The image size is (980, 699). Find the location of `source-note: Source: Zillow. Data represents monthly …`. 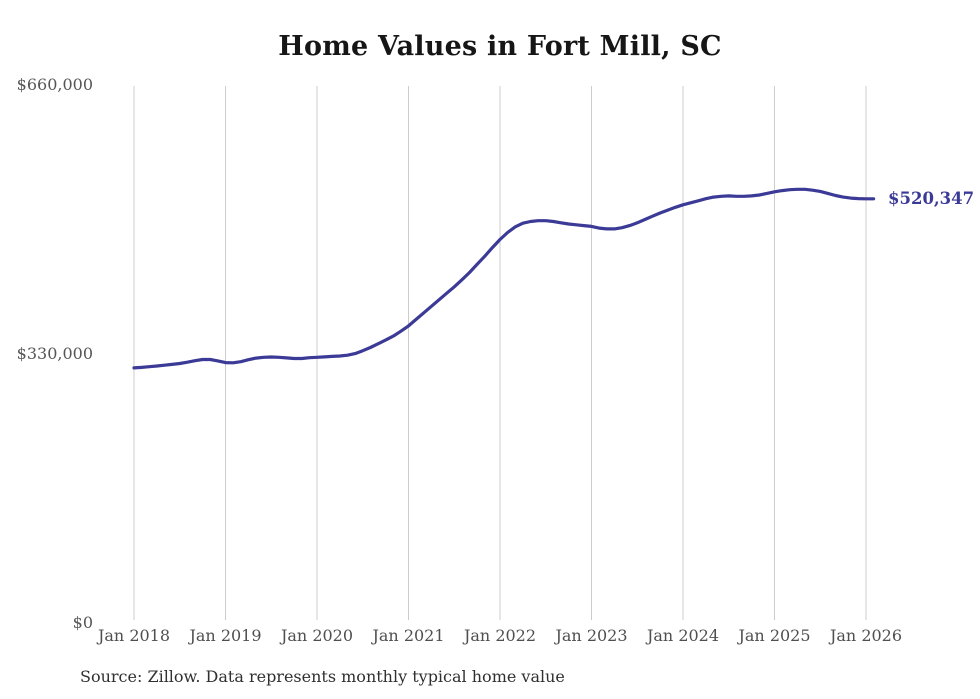

source-note: Source: Zillow. Data represents monthly … is located at coordinates (322, 676).